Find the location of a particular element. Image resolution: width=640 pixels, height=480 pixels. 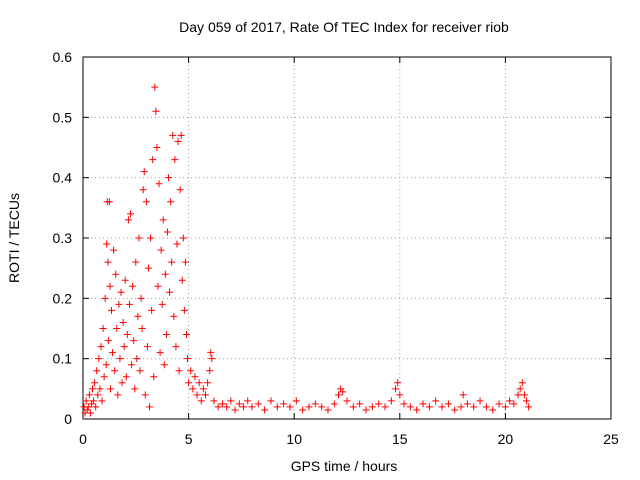

y-tick-label: 0.4 is located at coordinates (63, 178).